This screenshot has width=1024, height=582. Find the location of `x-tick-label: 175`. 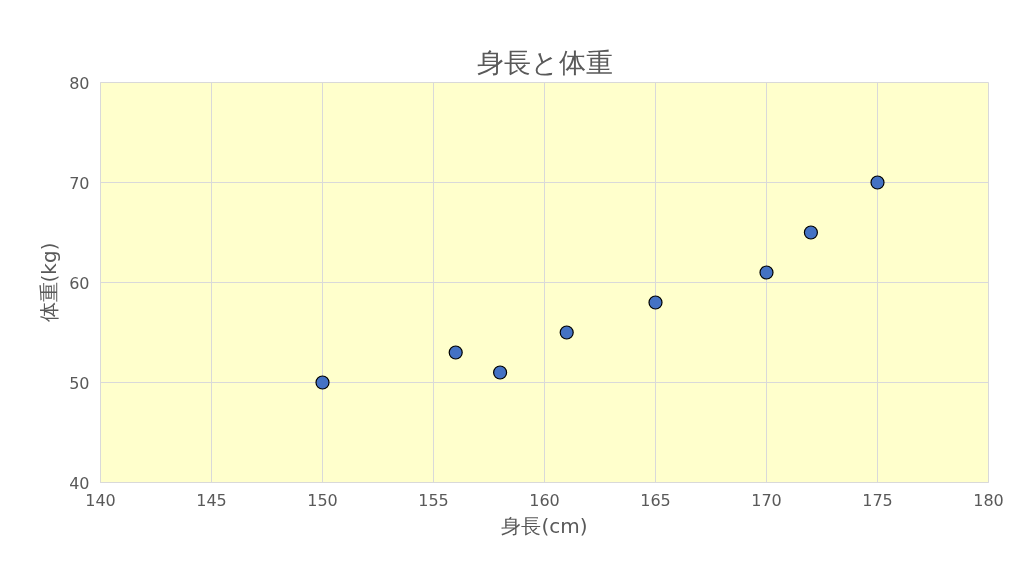

x-tick-label: 175 is located at coordinates (877, 500).